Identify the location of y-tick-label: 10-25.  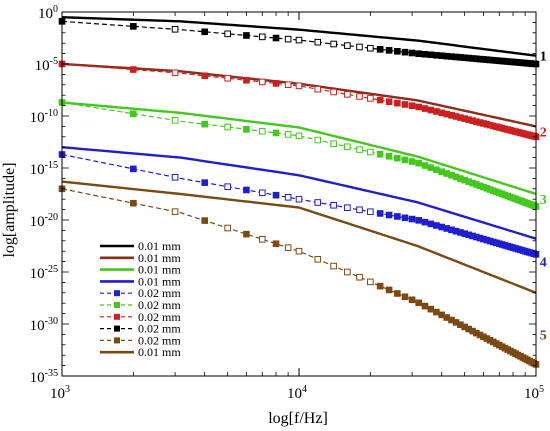
(44, 273).